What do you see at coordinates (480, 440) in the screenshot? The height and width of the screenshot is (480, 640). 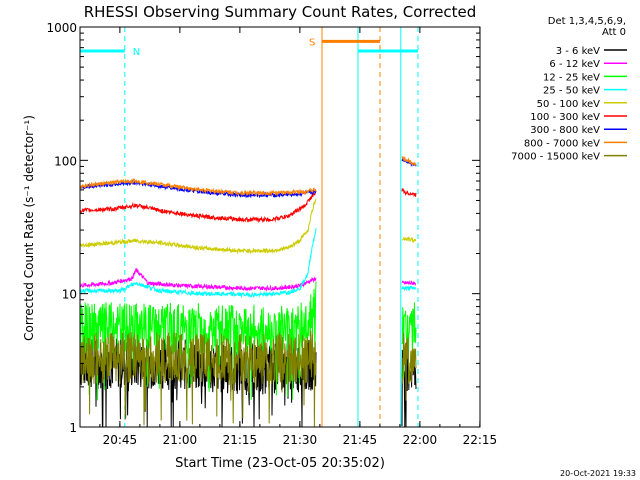 I see `x-tick-label-6: 22:15` at bounding box center [480, 440].